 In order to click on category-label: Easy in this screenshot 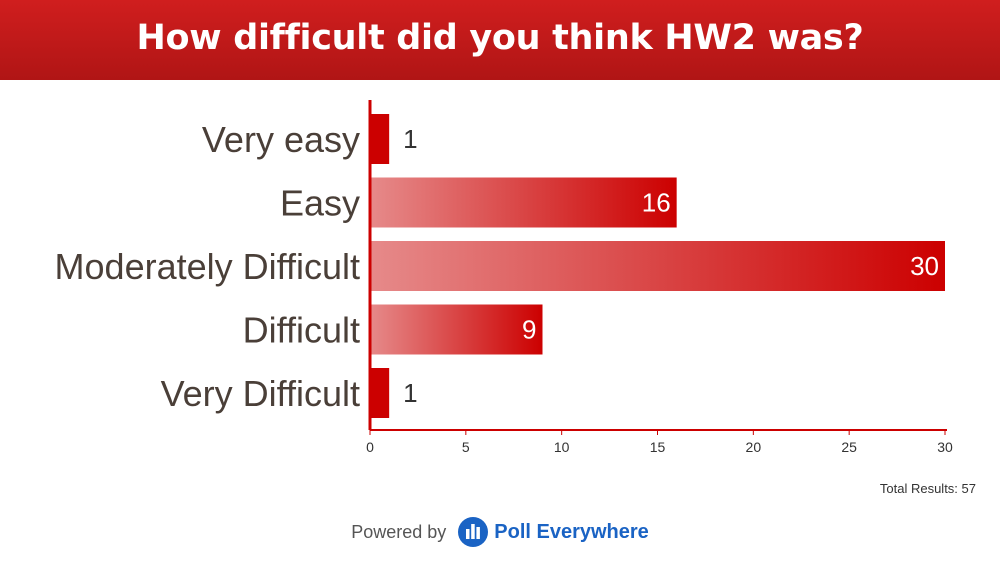, I will do `click(320, 203)`.